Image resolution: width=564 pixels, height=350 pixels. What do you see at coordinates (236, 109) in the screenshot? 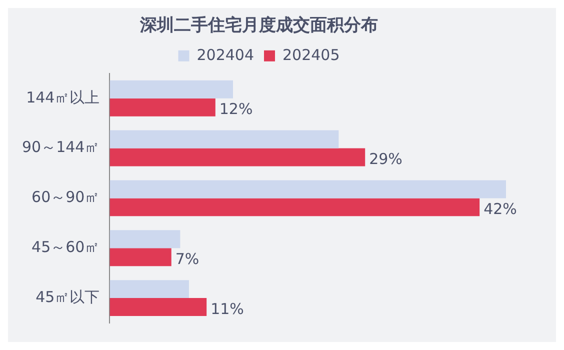
I see `data-label: 12%` at bounding box center [236, 109].